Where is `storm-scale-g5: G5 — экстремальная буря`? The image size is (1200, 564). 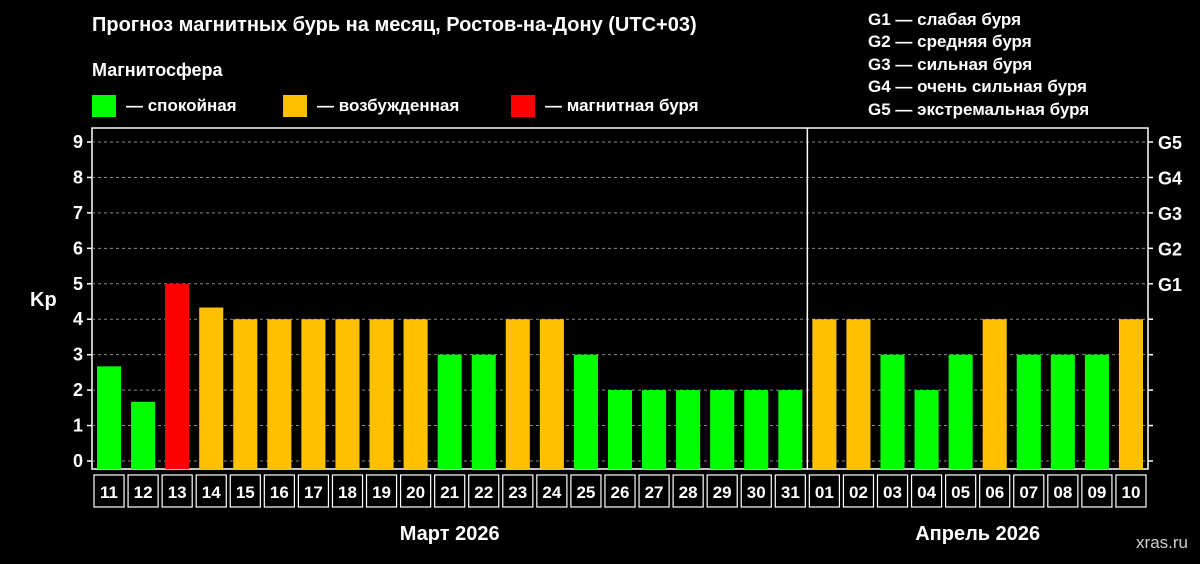 storm-scale-g5: G5 — экстремальная буря is located at coordinates (979, 109).